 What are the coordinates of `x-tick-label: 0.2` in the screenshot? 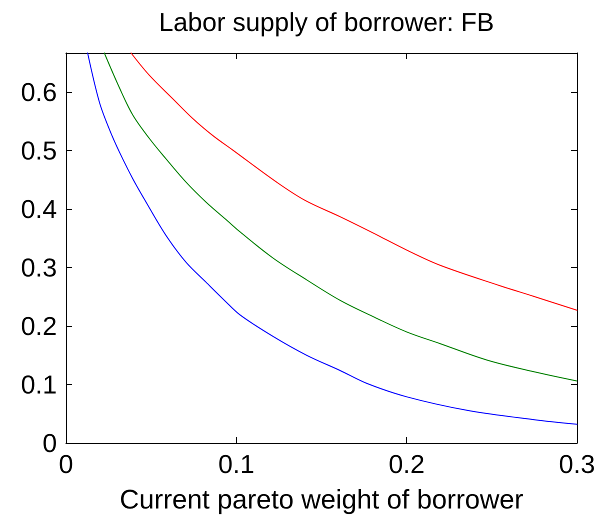 It's located at (406, 464).